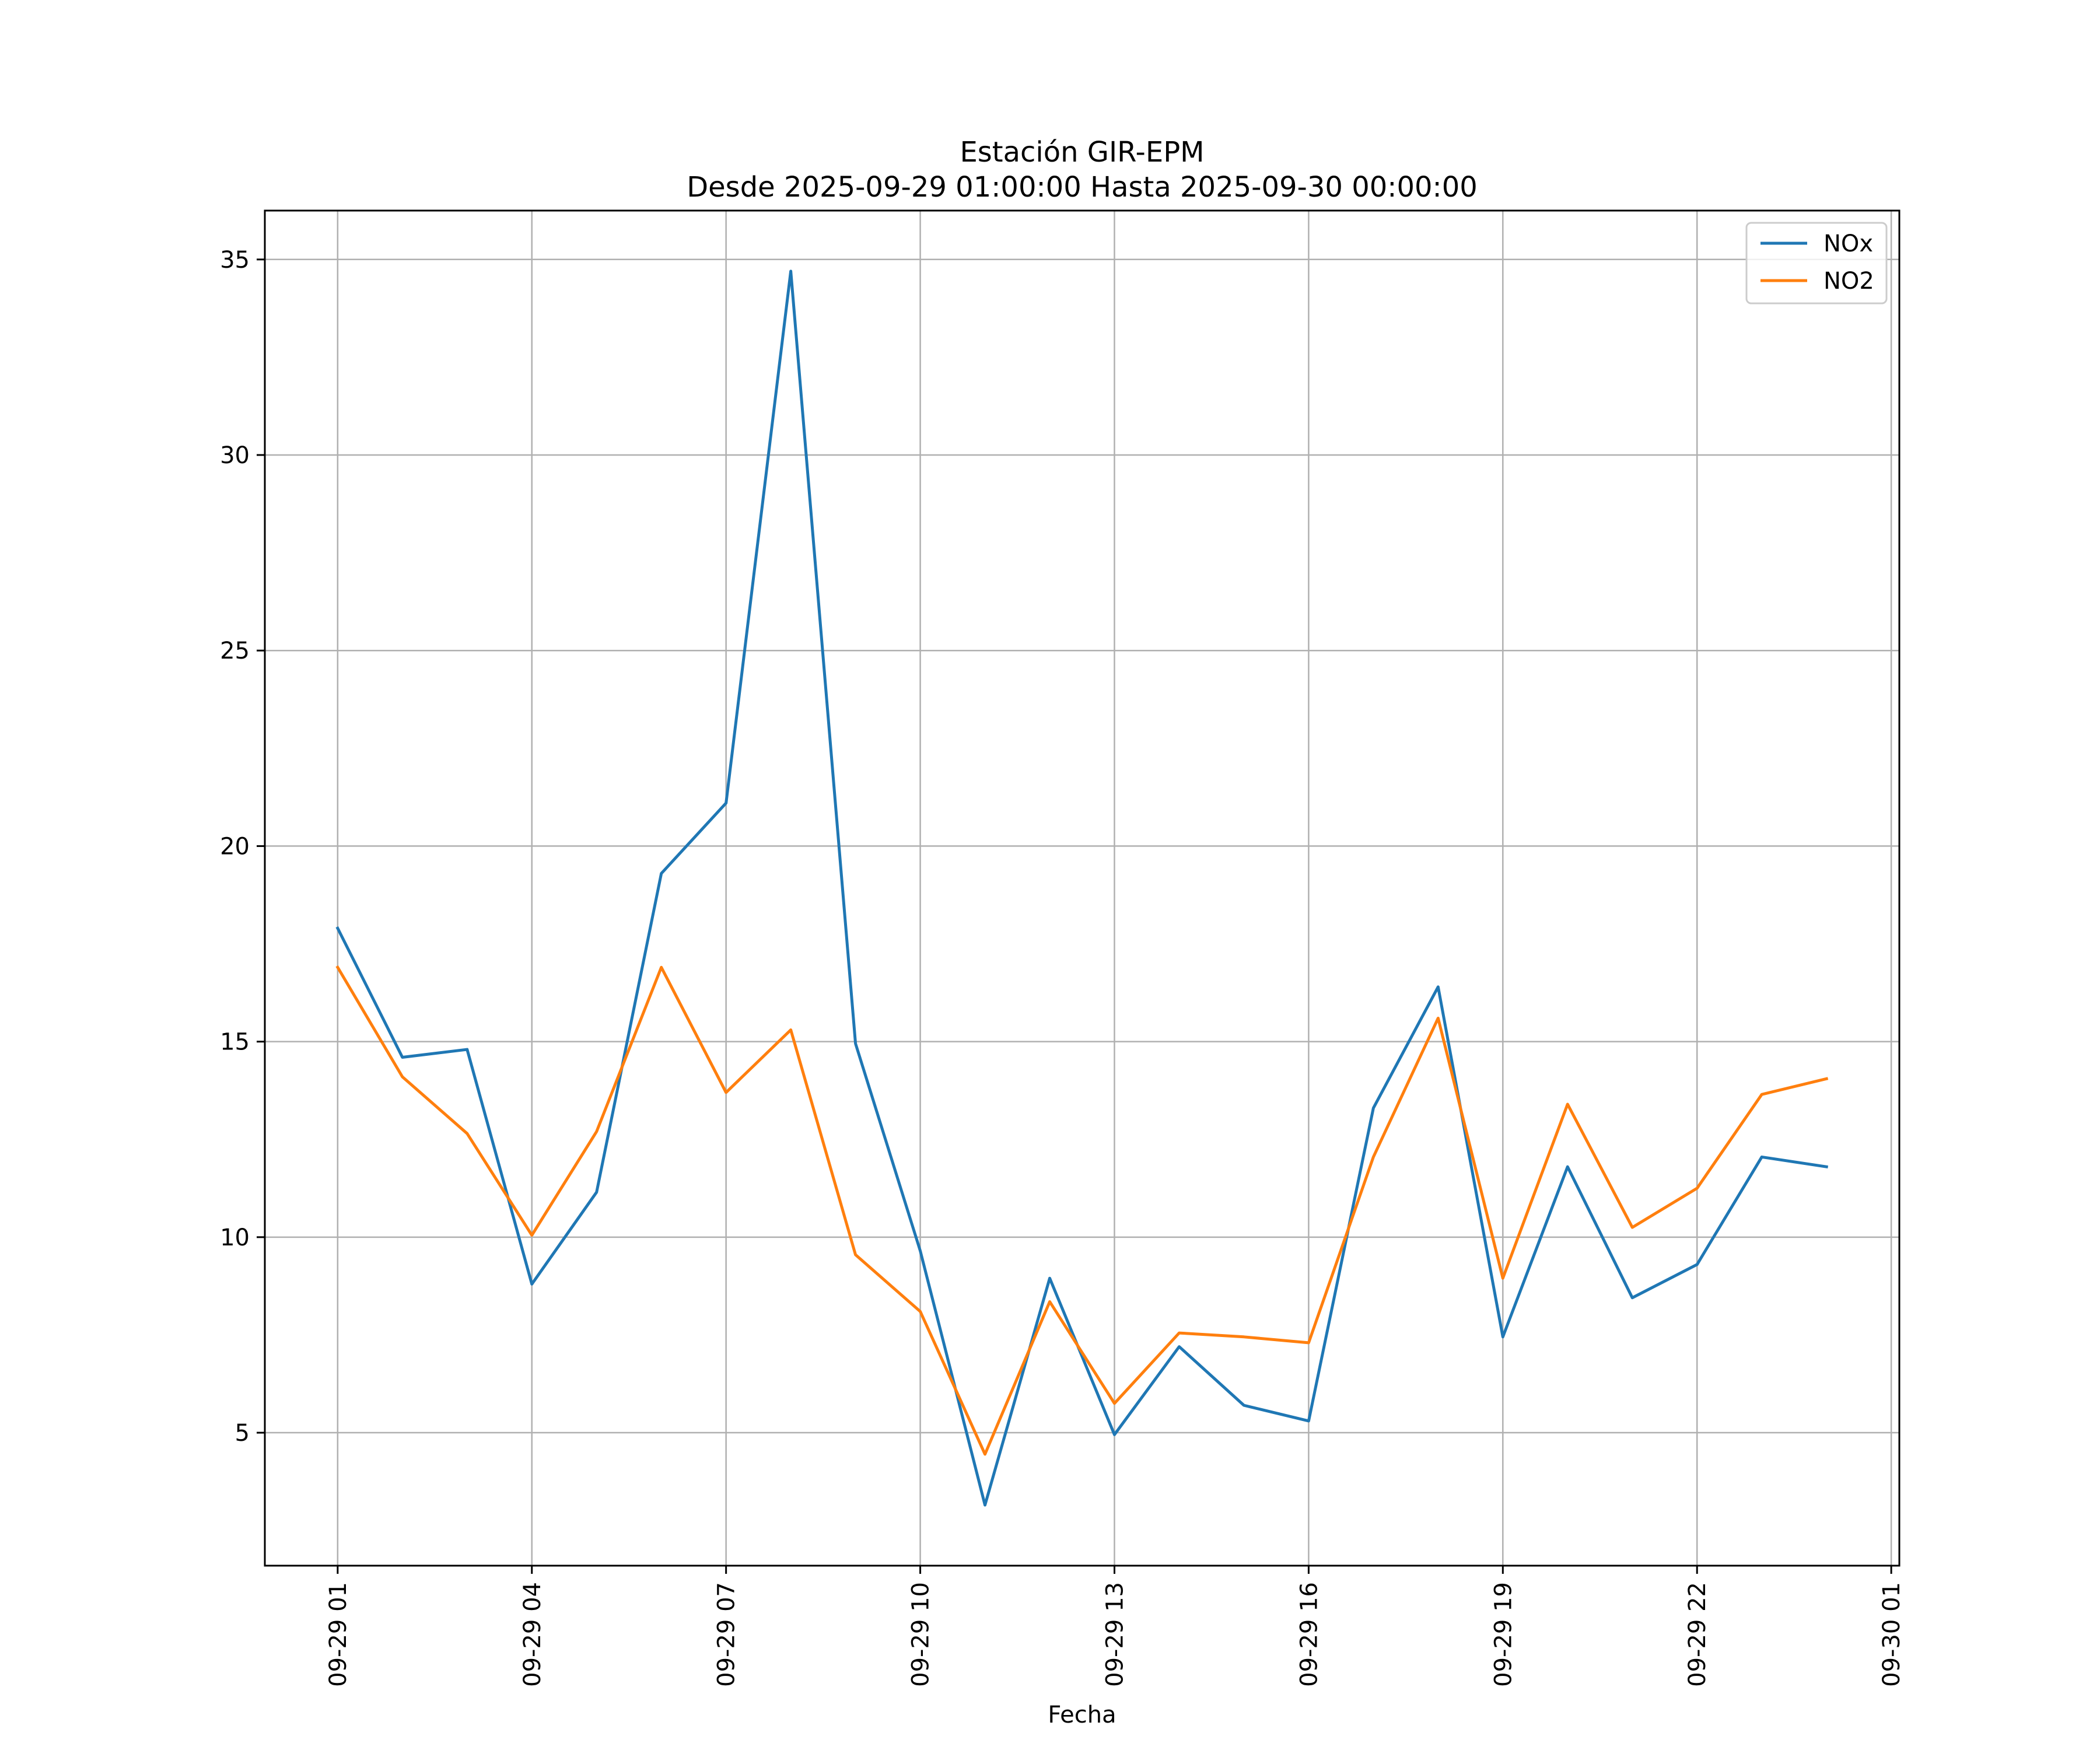 This screenshot has height=1750, width=2100. What do you see at coordinates (1849, 281) in the screenshot?
I see `legend-label-no2: NO2` at bounding box center [1849, 281].